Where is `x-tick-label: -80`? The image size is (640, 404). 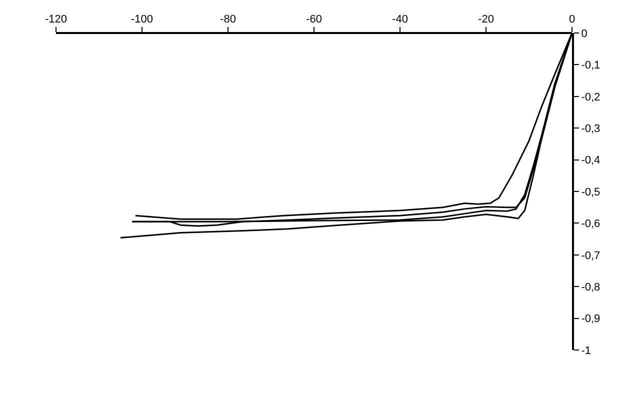 x-tick-label: -80 is located at coordinates (228, 20).